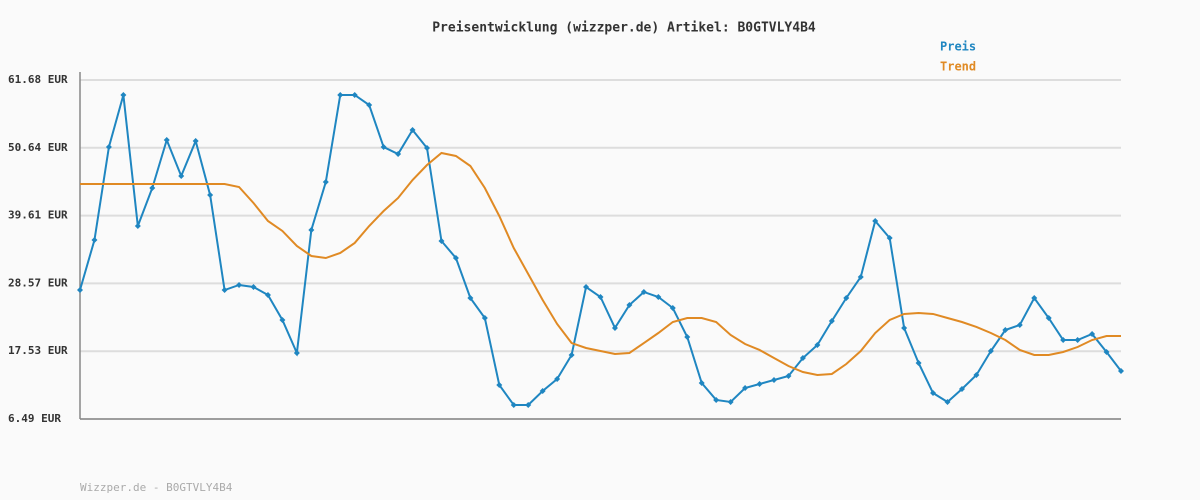 The image size is (1200, 500). I want to click on legend-entry: Preis, so click(958, 47).